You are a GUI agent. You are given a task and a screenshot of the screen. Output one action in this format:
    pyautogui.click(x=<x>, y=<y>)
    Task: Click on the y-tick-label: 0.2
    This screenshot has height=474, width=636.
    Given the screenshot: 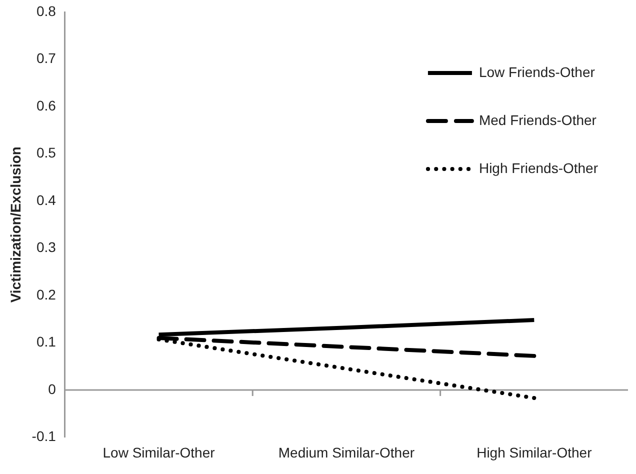 What is the action you would take?
    pyautogui.click(x=46, y=294)
    